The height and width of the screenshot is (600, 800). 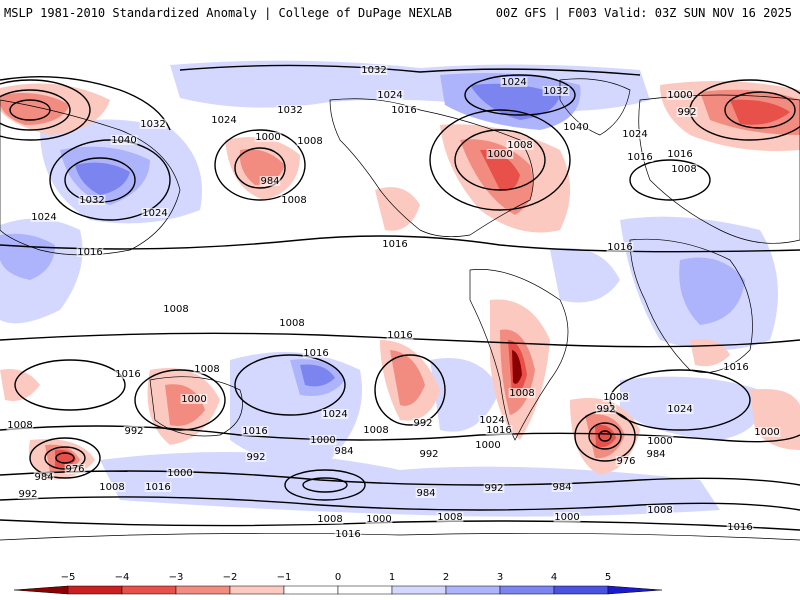 I want to click on asia-west-coast, so click(x=90, y=177).